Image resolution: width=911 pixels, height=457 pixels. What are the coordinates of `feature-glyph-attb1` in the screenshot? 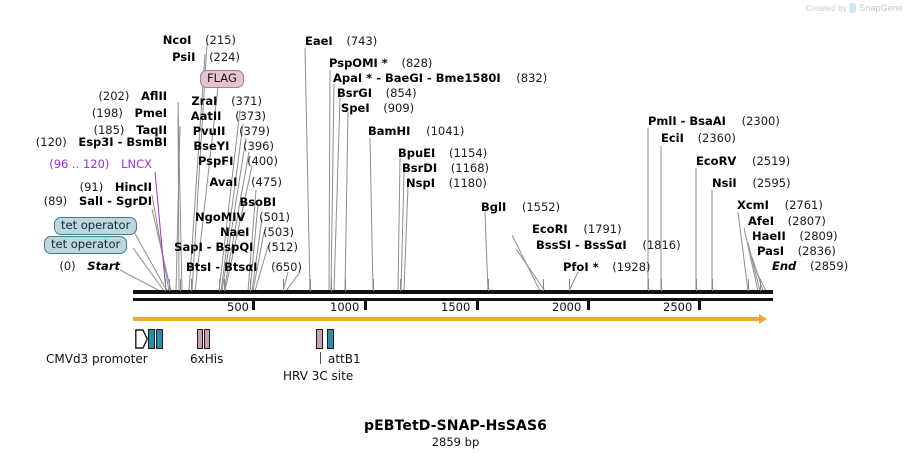 It's located at (330, 339).